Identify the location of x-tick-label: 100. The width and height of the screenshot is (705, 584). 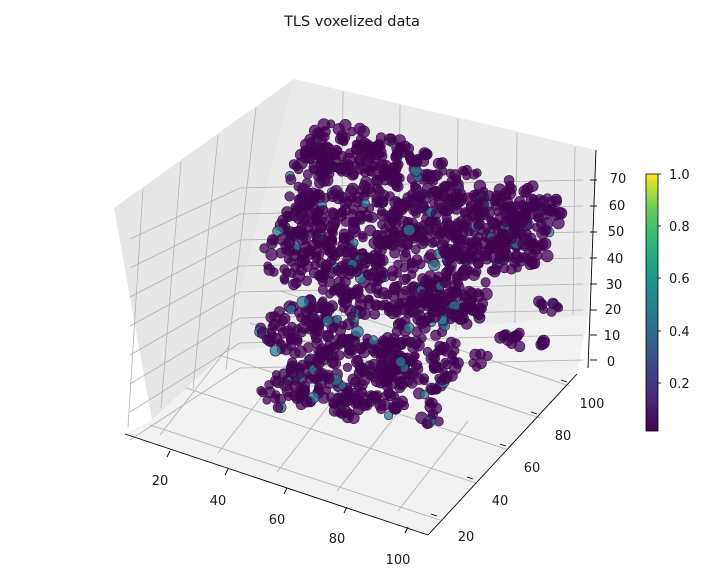
(398, 560).